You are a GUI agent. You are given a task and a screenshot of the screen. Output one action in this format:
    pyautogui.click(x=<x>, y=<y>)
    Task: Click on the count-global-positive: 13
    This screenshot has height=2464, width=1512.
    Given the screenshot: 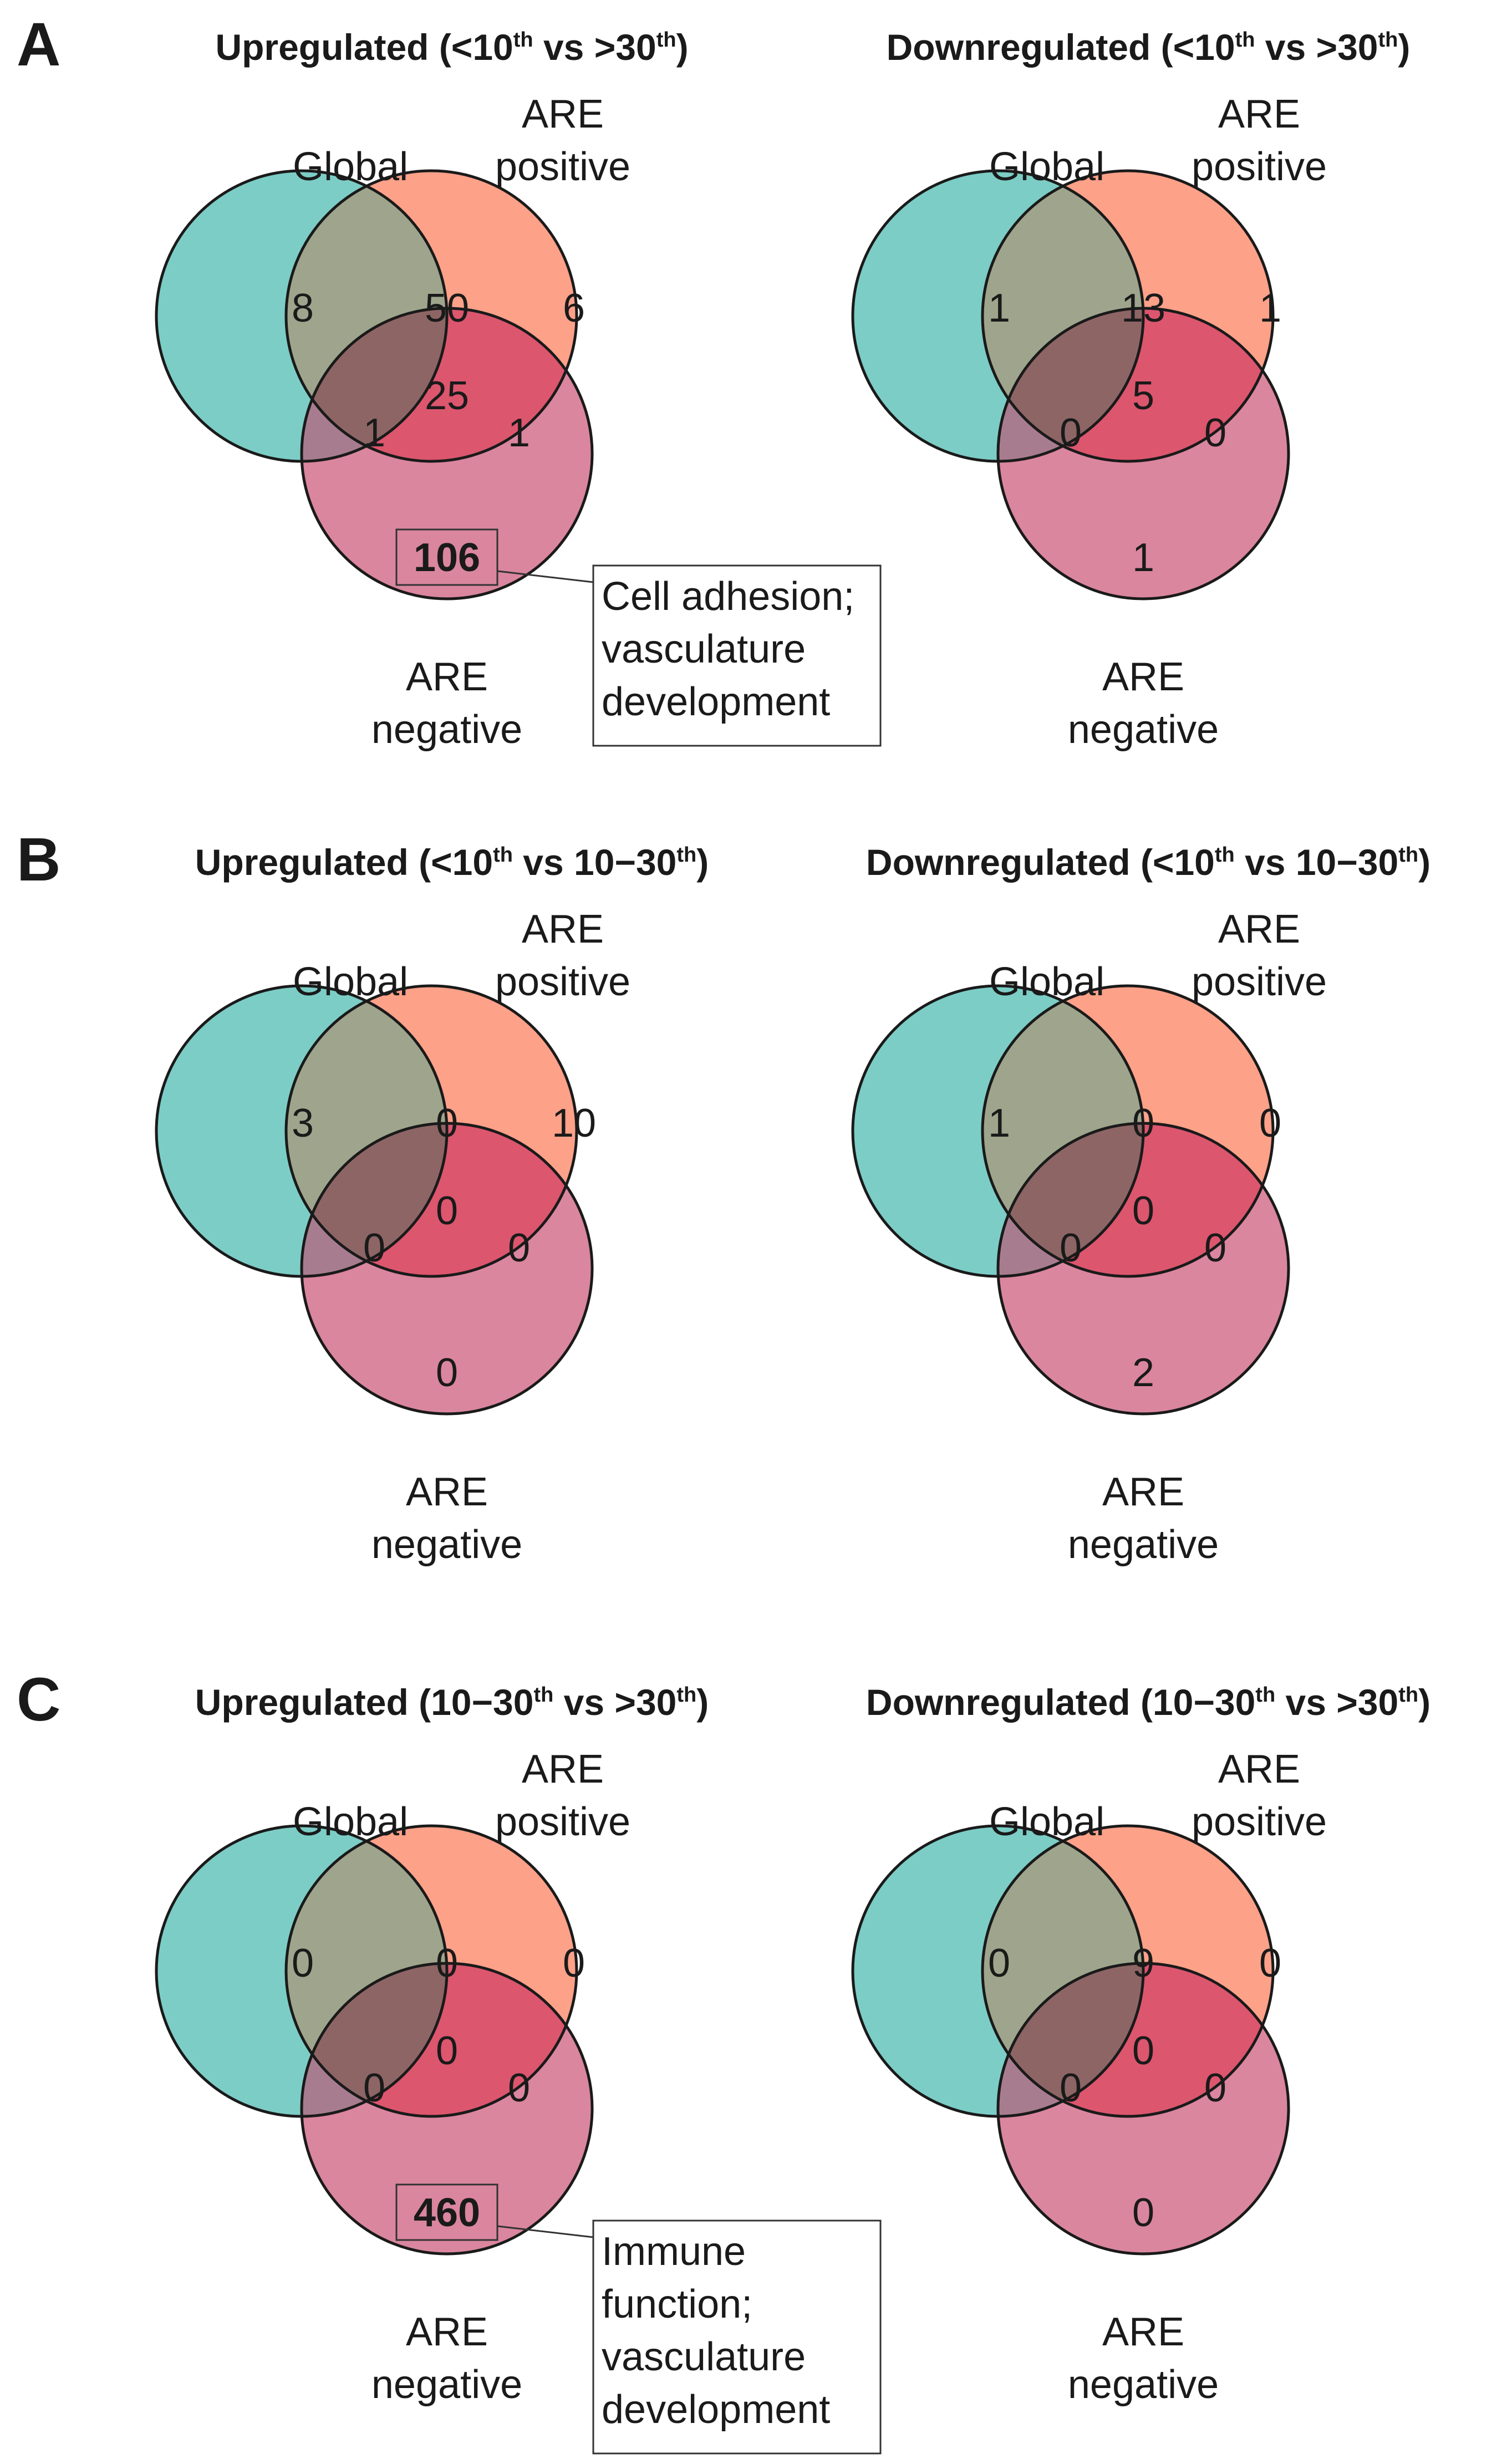 What is the action you would take?
    pyautogui.click(x=1143, y=308)
    